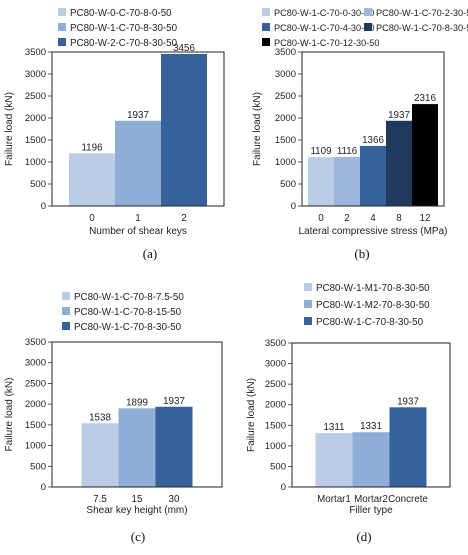  What do you see at coordinates (373, 140) in the screenshot?
I see `data-label: 1366` at bounding box center [373, 140].